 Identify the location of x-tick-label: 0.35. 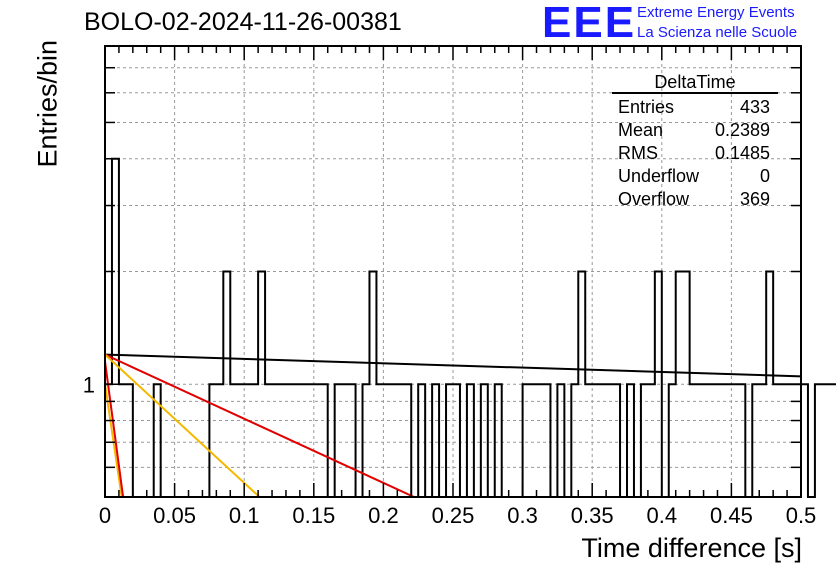
(592, 515).